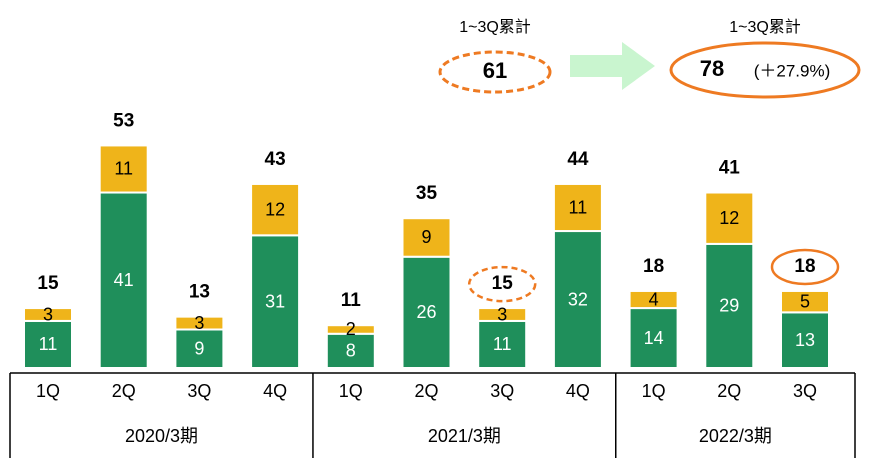  I want to click on data-label: 26, so click(426, 312).